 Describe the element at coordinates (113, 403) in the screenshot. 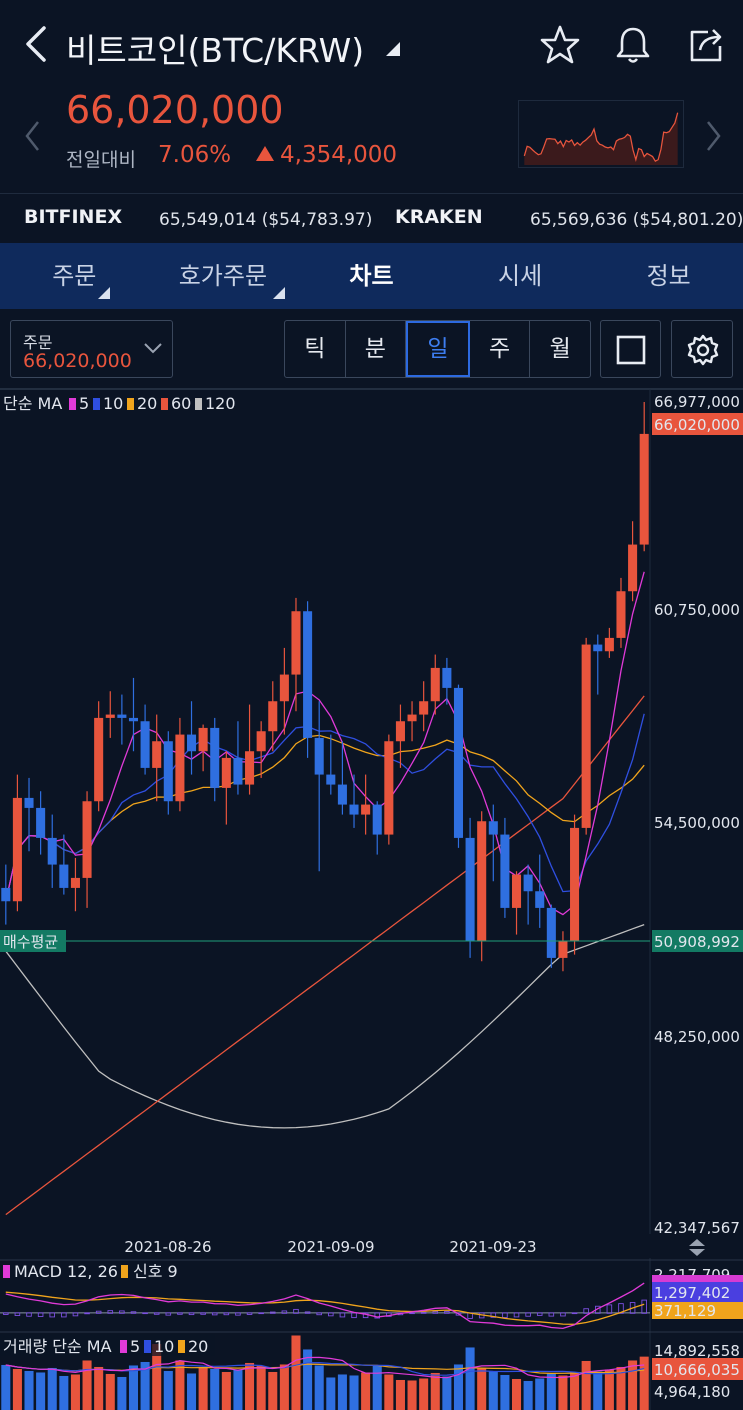

I see `ma-legend-period: 10` at that location.